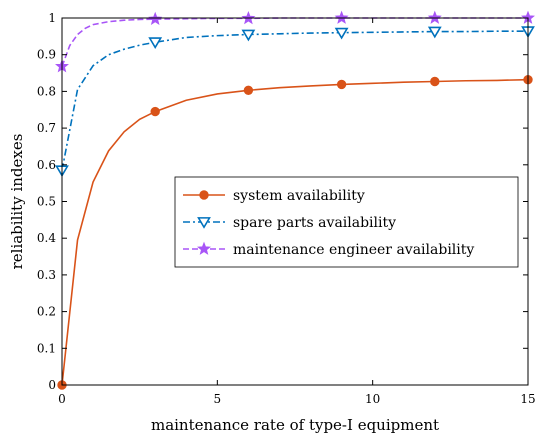 This screenshot has height=448, width=550. Describe the element at coordinates (314, 223) in the screenshot. I see `legend-label: spare parts availability` at that location.